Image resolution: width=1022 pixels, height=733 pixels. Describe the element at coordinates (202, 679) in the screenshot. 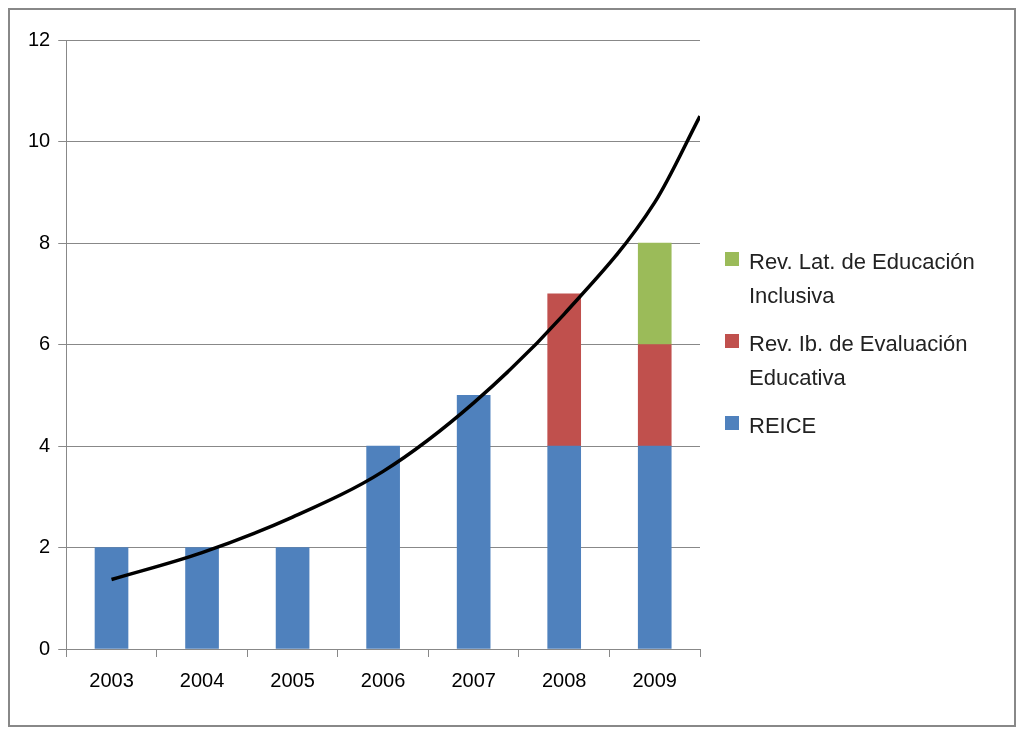

I see `x-tick-label: 2004` at that location.